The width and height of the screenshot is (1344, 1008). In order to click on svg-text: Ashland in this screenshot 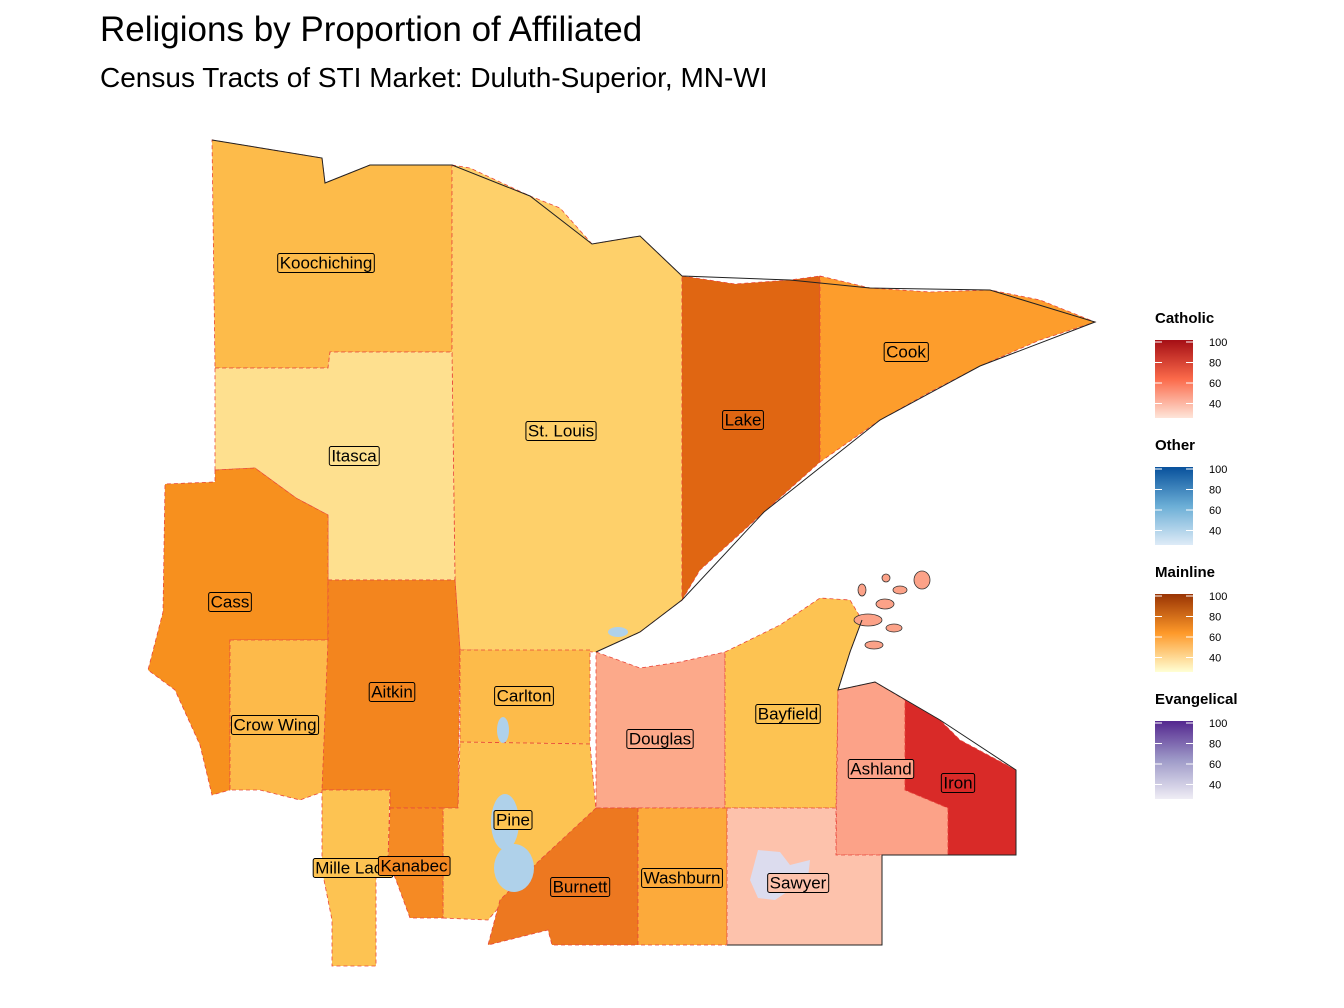, I will do `click(880, 769)`.